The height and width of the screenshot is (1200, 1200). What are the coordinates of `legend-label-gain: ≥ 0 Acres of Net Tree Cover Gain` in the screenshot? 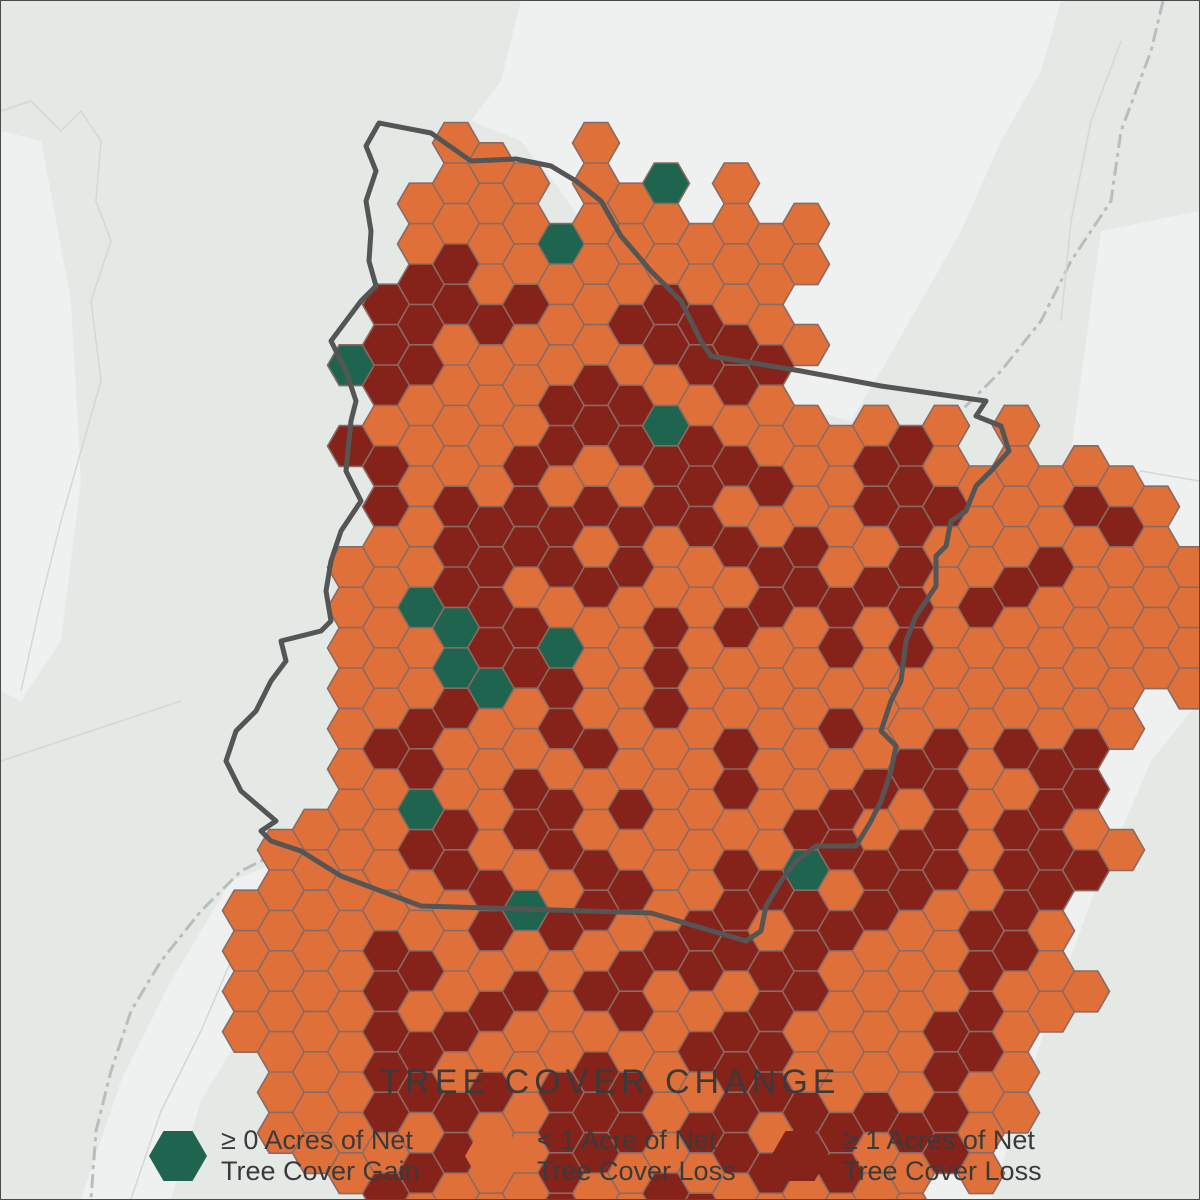 It's located at (320, 1156).